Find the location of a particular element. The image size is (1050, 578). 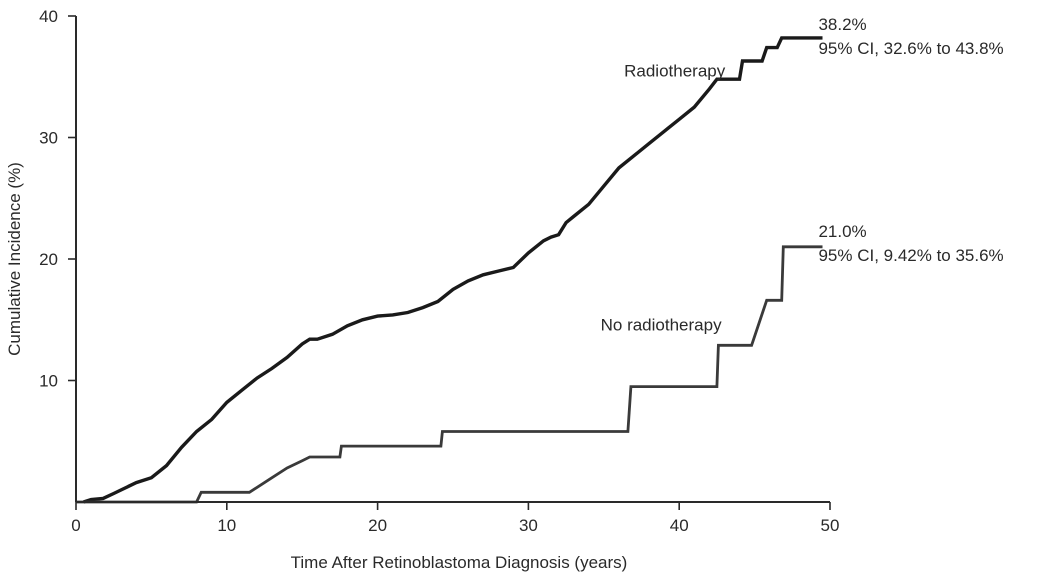

no-radiotherapy-end-value: 21.0% is located at coordinates (842, 231).